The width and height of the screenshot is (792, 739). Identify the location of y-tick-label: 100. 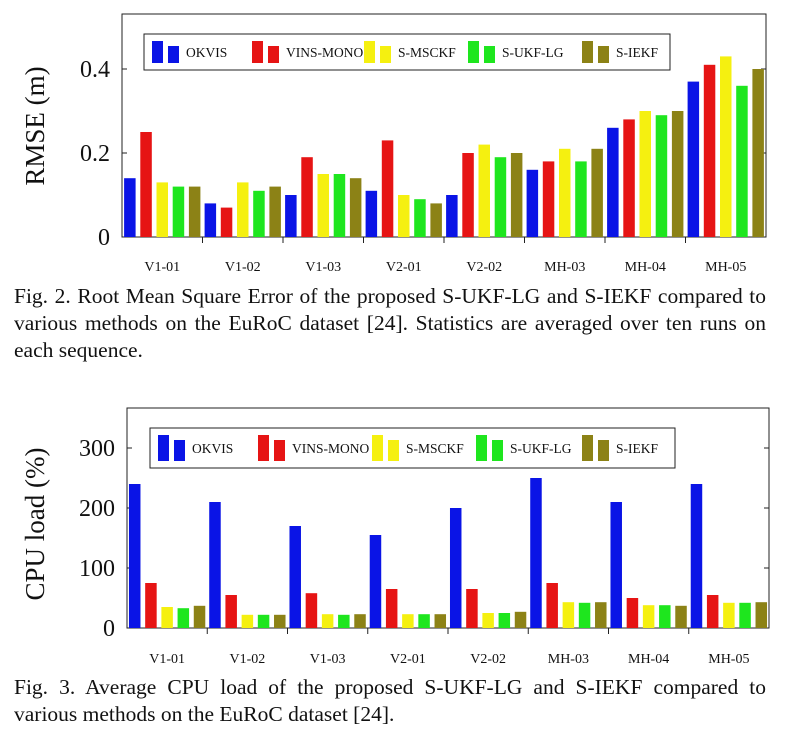
(97, 569).